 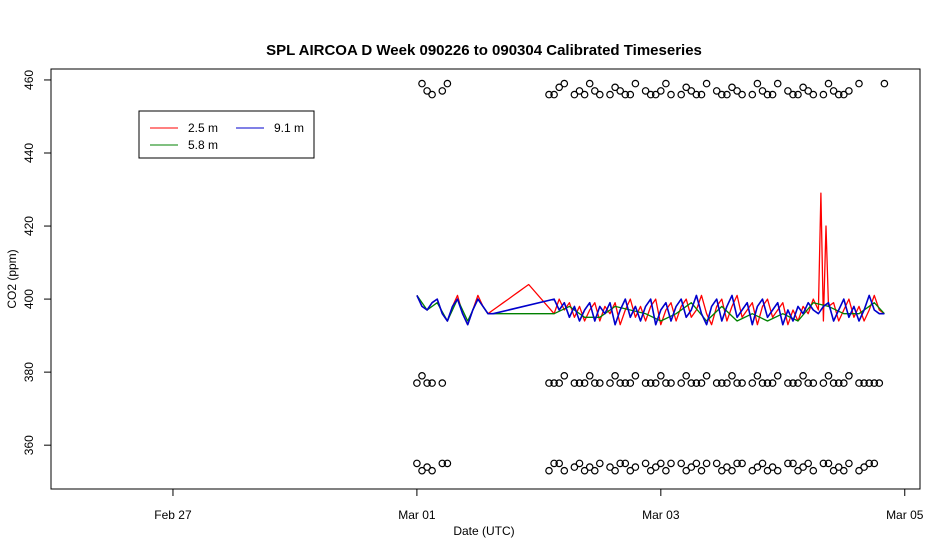 What do you see at coordinates (483, 531) in the screenshot?
I see `x-axis-label: Date (UTC)` at bounding box center [483, 531].